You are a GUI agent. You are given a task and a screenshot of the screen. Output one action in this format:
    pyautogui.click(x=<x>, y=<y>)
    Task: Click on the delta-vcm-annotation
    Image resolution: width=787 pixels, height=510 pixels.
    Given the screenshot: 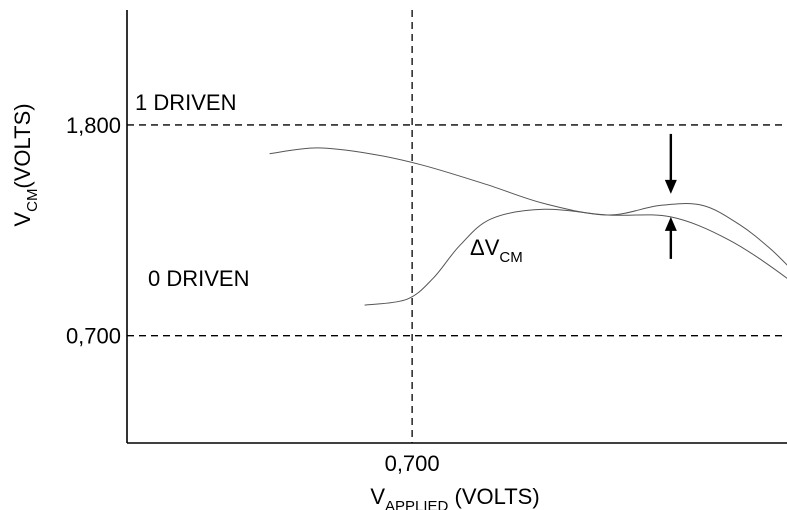 What is the action you would take?
    pyautogui.click(x=670, y=196)
    